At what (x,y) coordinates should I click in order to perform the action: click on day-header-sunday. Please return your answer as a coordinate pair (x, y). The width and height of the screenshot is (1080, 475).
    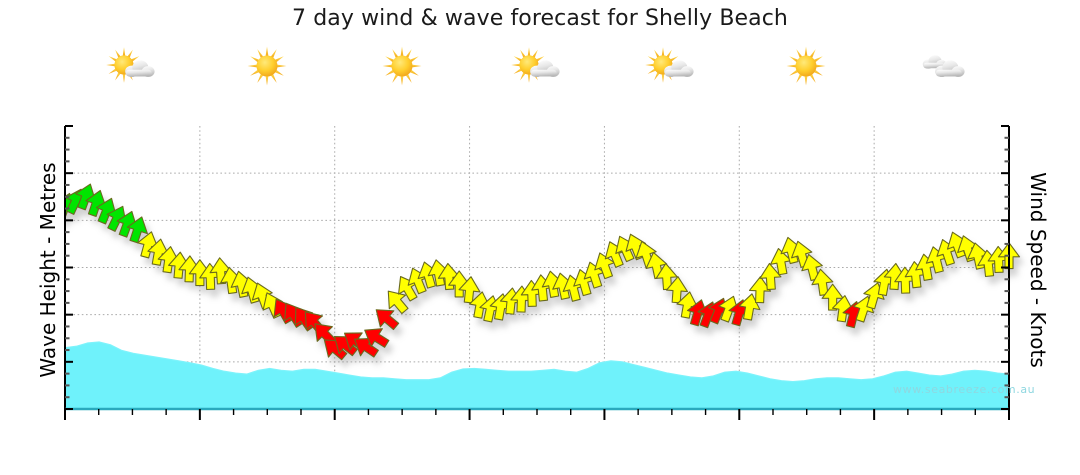
    Looking at the image, I should click on (537, 63).